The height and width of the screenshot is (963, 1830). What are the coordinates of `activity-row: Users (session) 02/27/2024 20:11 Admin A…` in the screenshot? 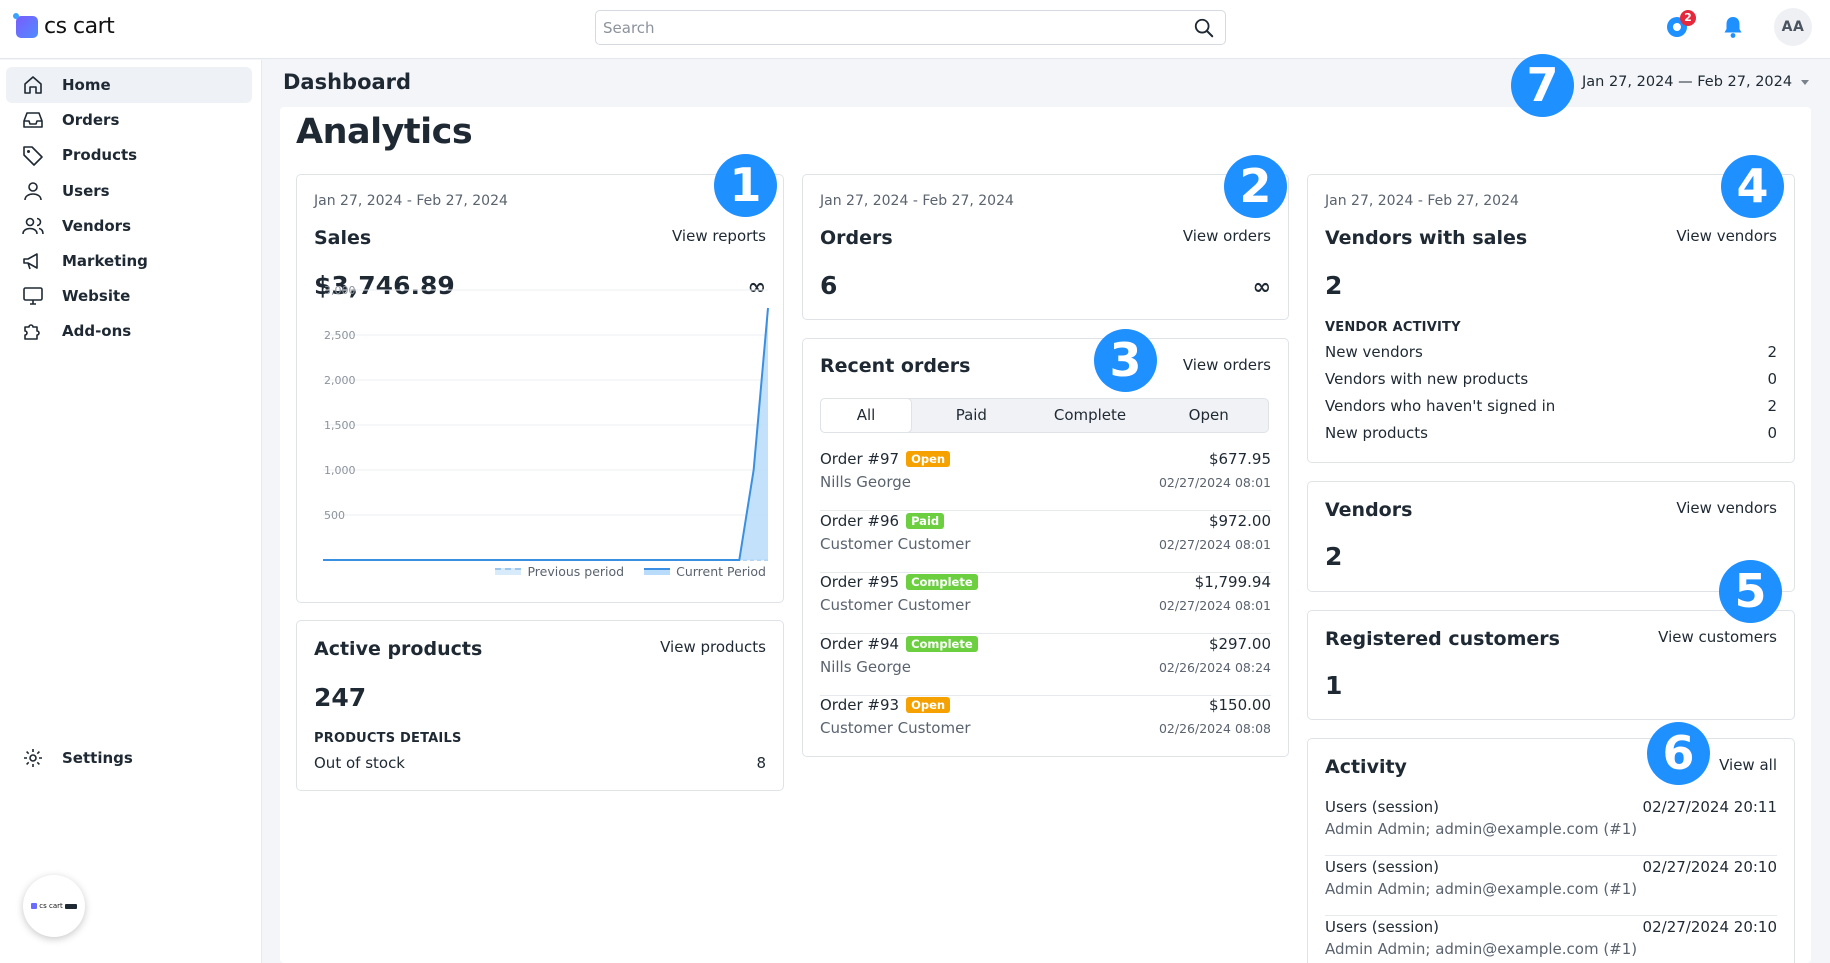 It's located at (1551, 827).